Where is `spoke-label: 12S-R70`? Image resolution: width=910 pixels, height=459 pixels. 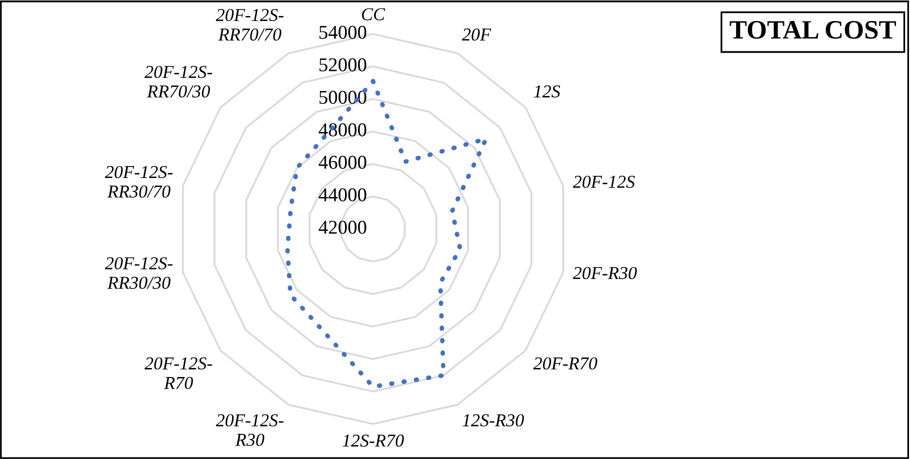 spoke-label: 12S-R70 is located at coordinates (373, 440).